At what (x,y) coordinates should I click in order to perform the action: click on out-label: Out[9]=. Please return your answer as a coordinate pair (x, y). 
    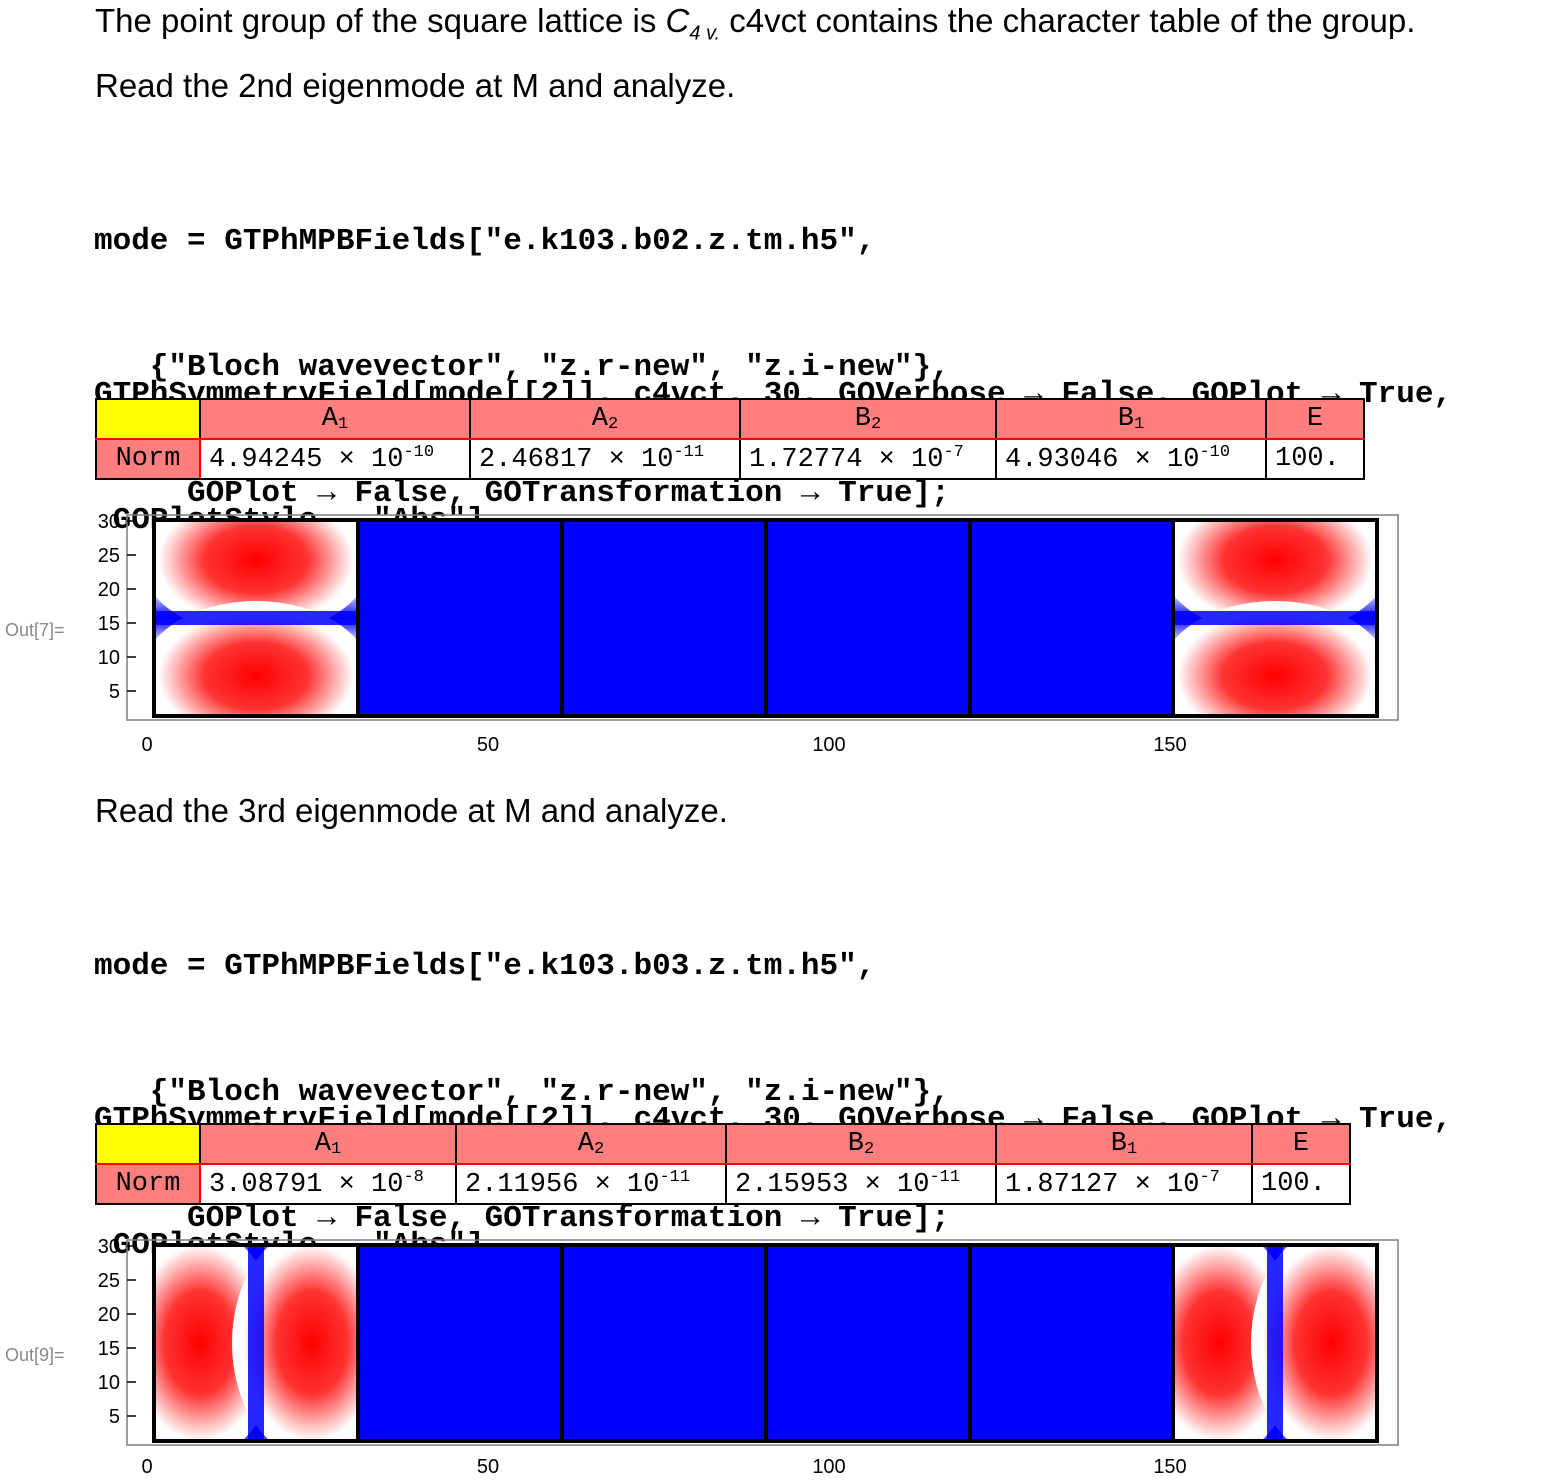
    Looking at the image, I should click on (35, 1355).